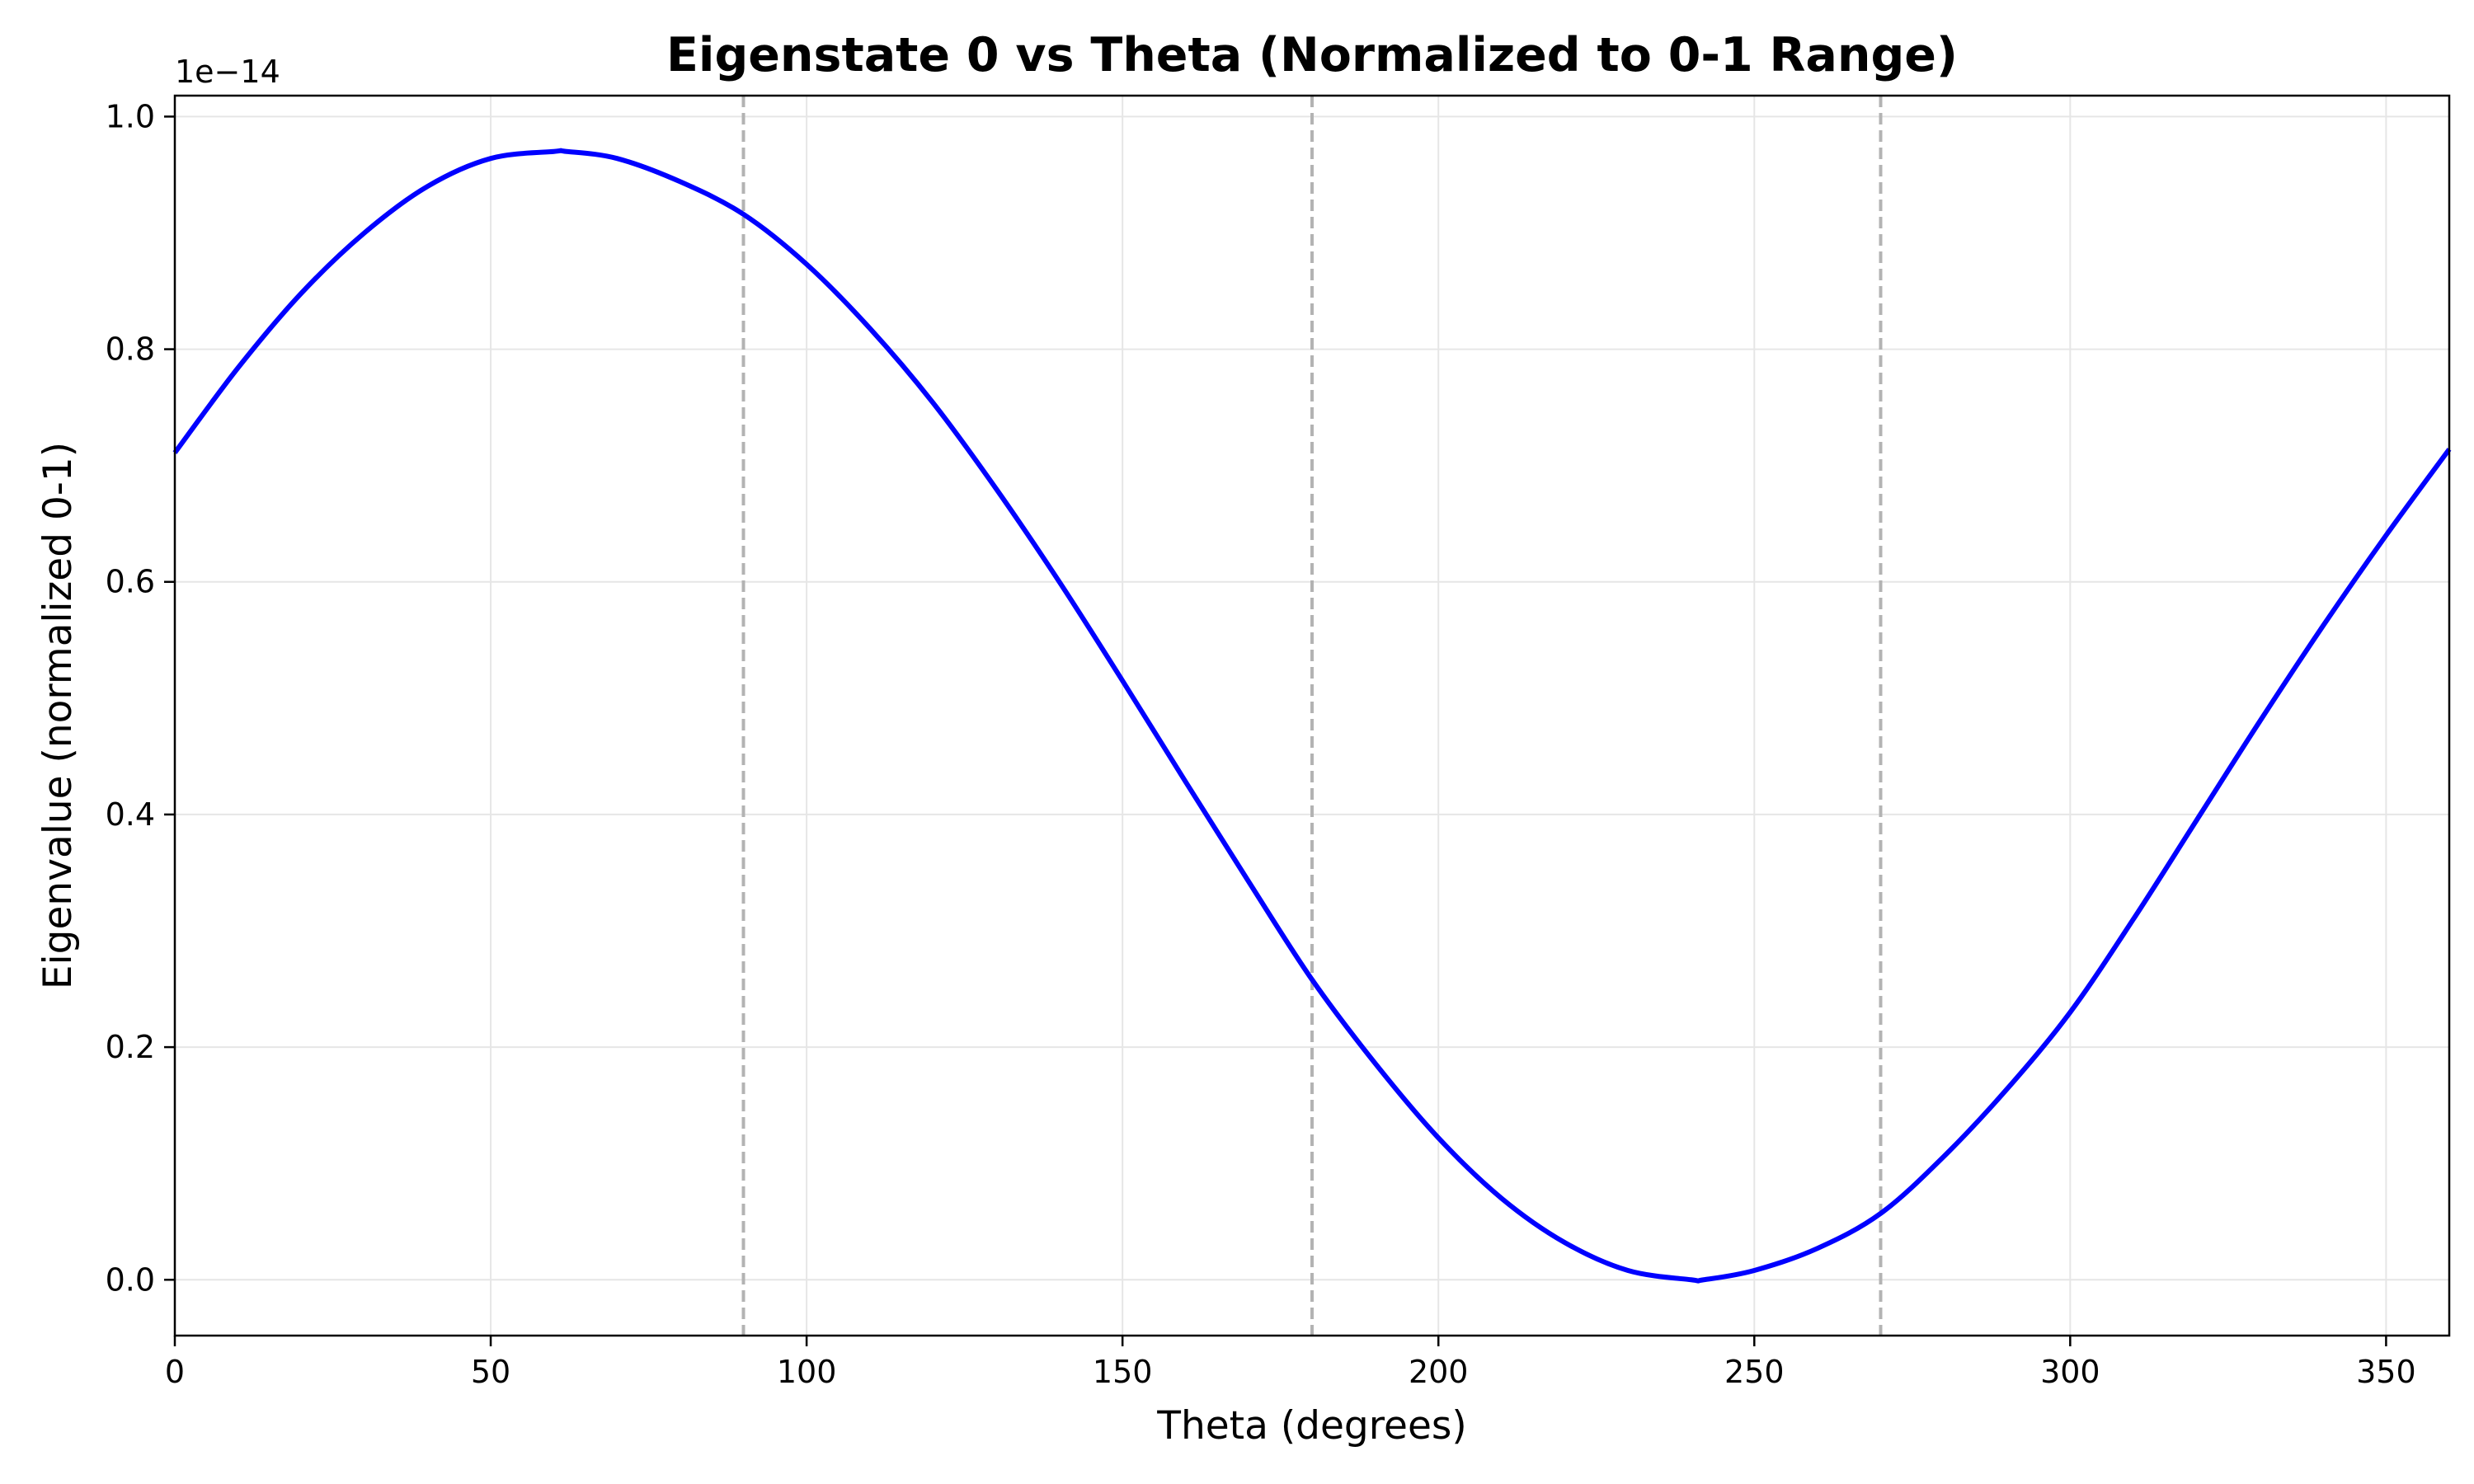 The height and width of the screenshot is (1484, 2474). I want to click on x-tick-label: 50, so click(490, 1372).